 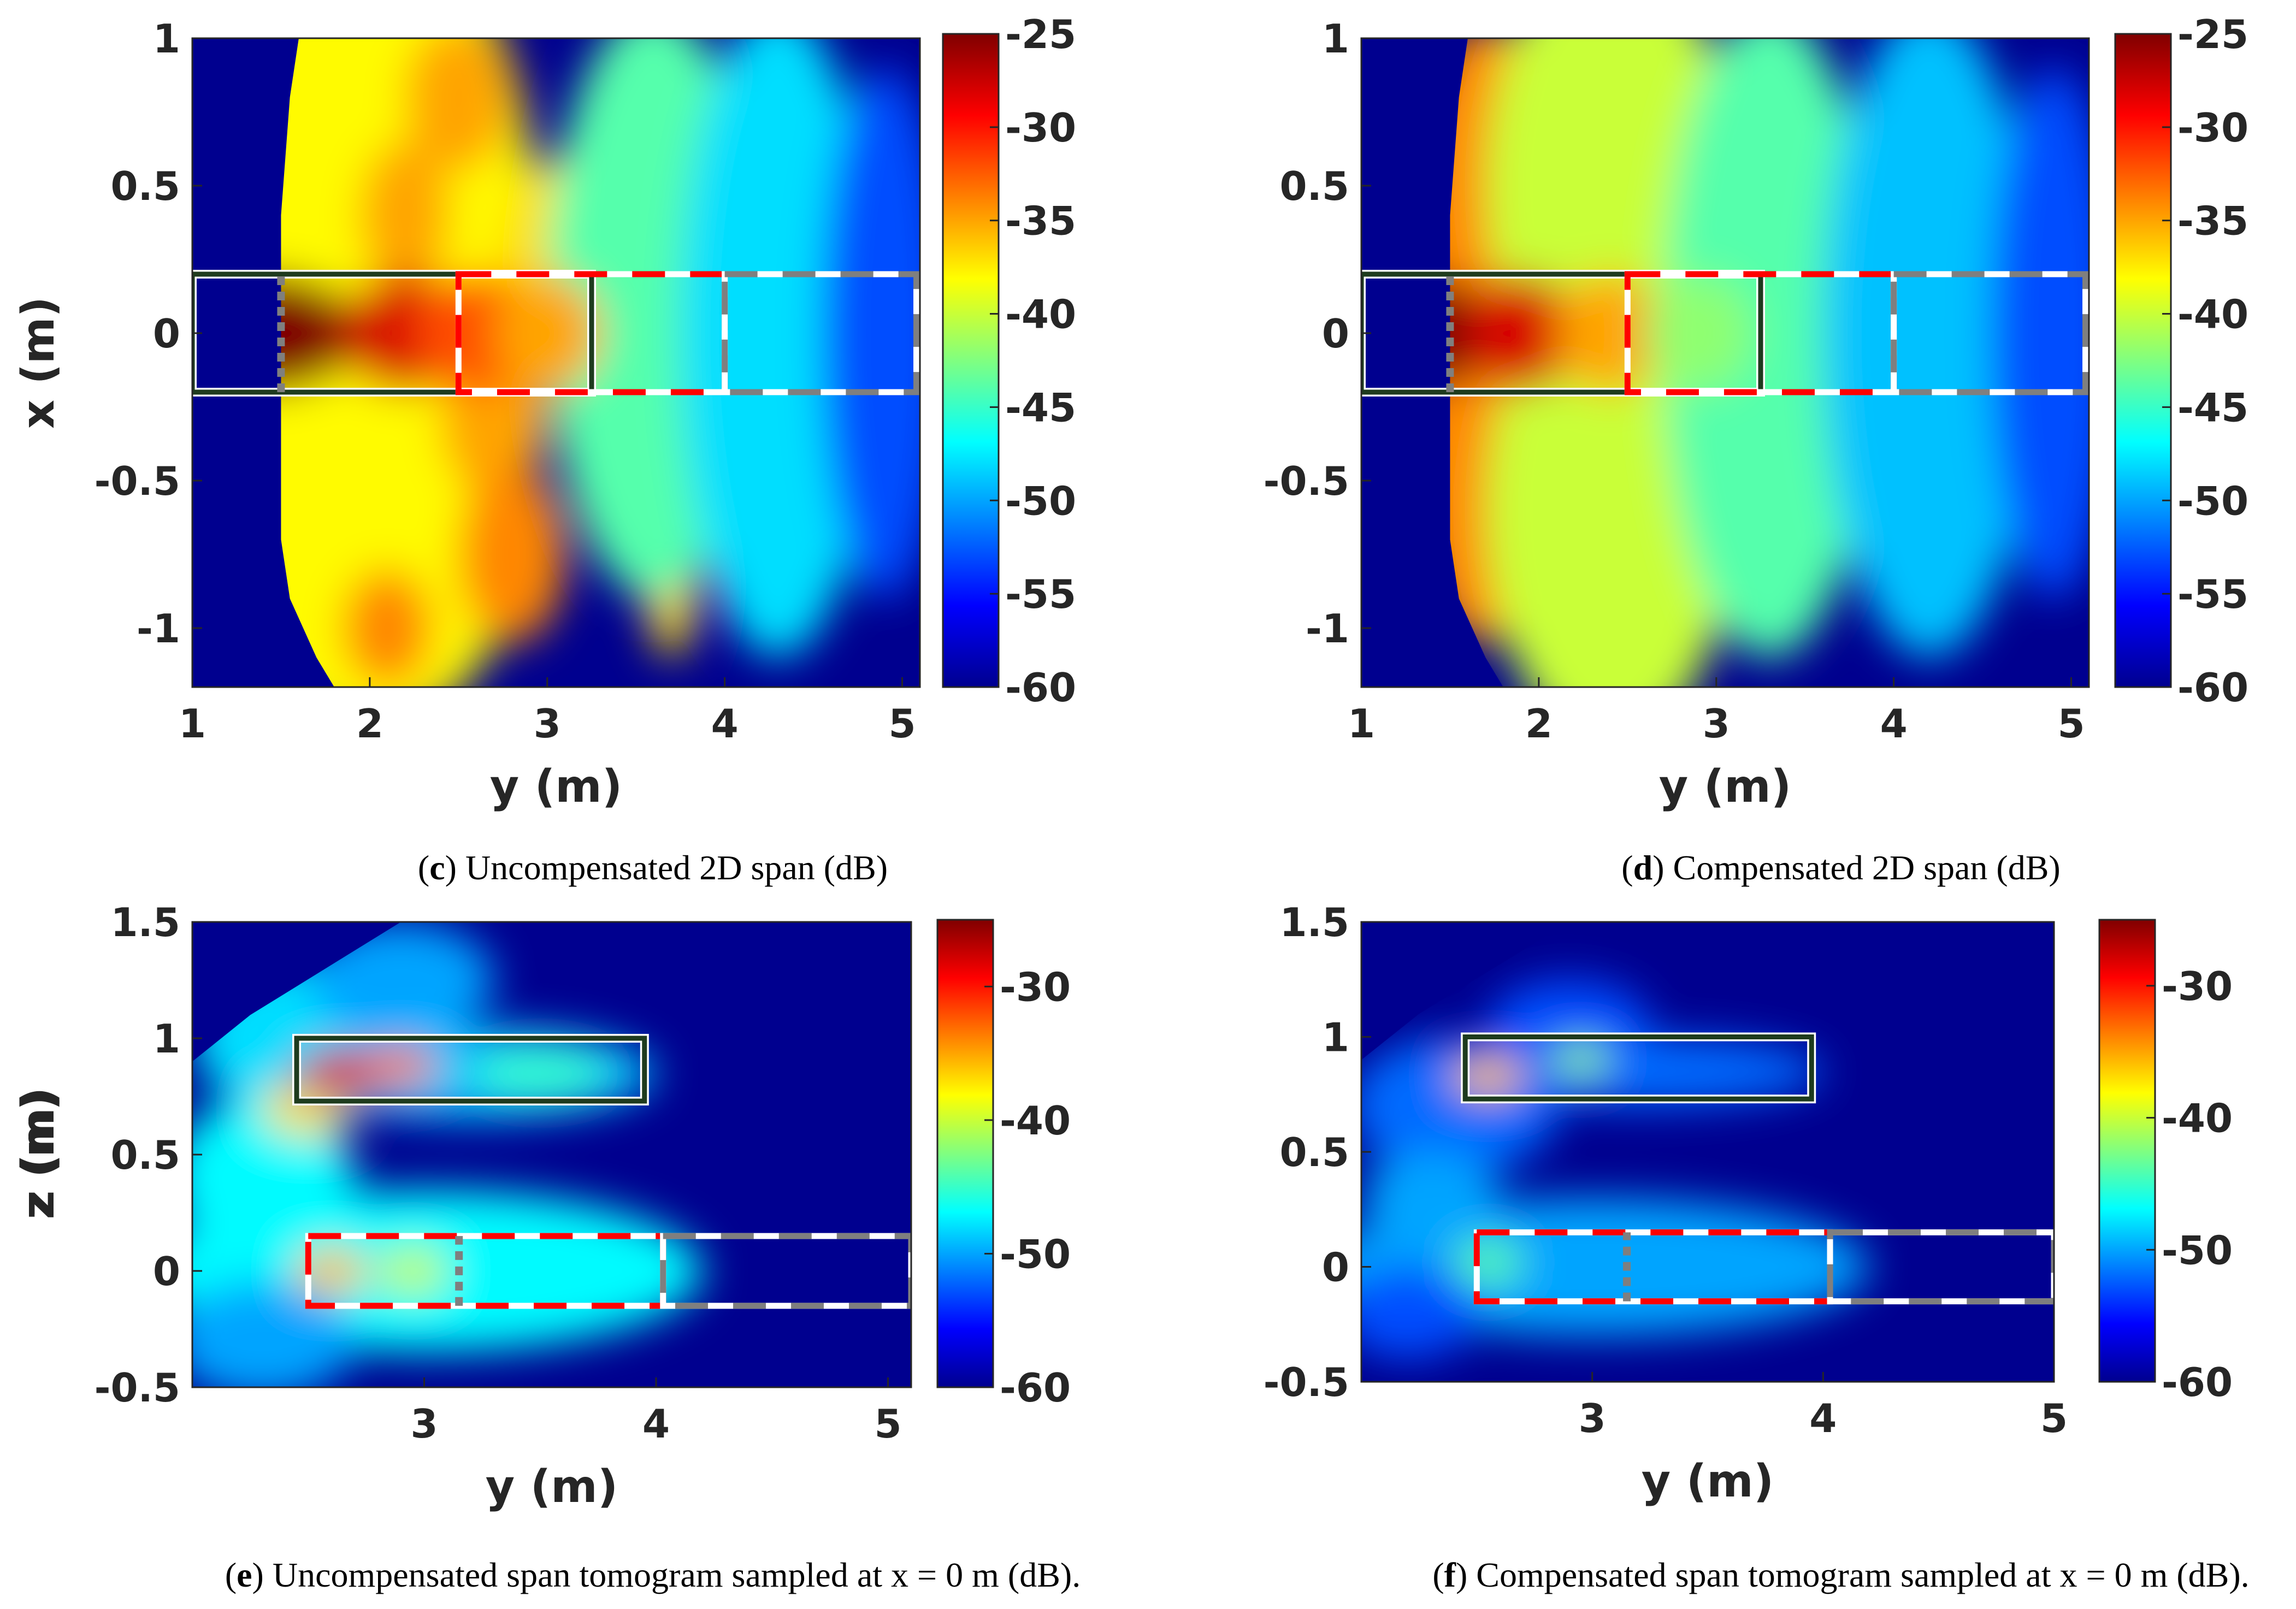 What do you see at coordinates (672, 867) in the screenshot?
I see `caption-text: Uncompensated 2D span (dB)` at bounding box center [672, 867].